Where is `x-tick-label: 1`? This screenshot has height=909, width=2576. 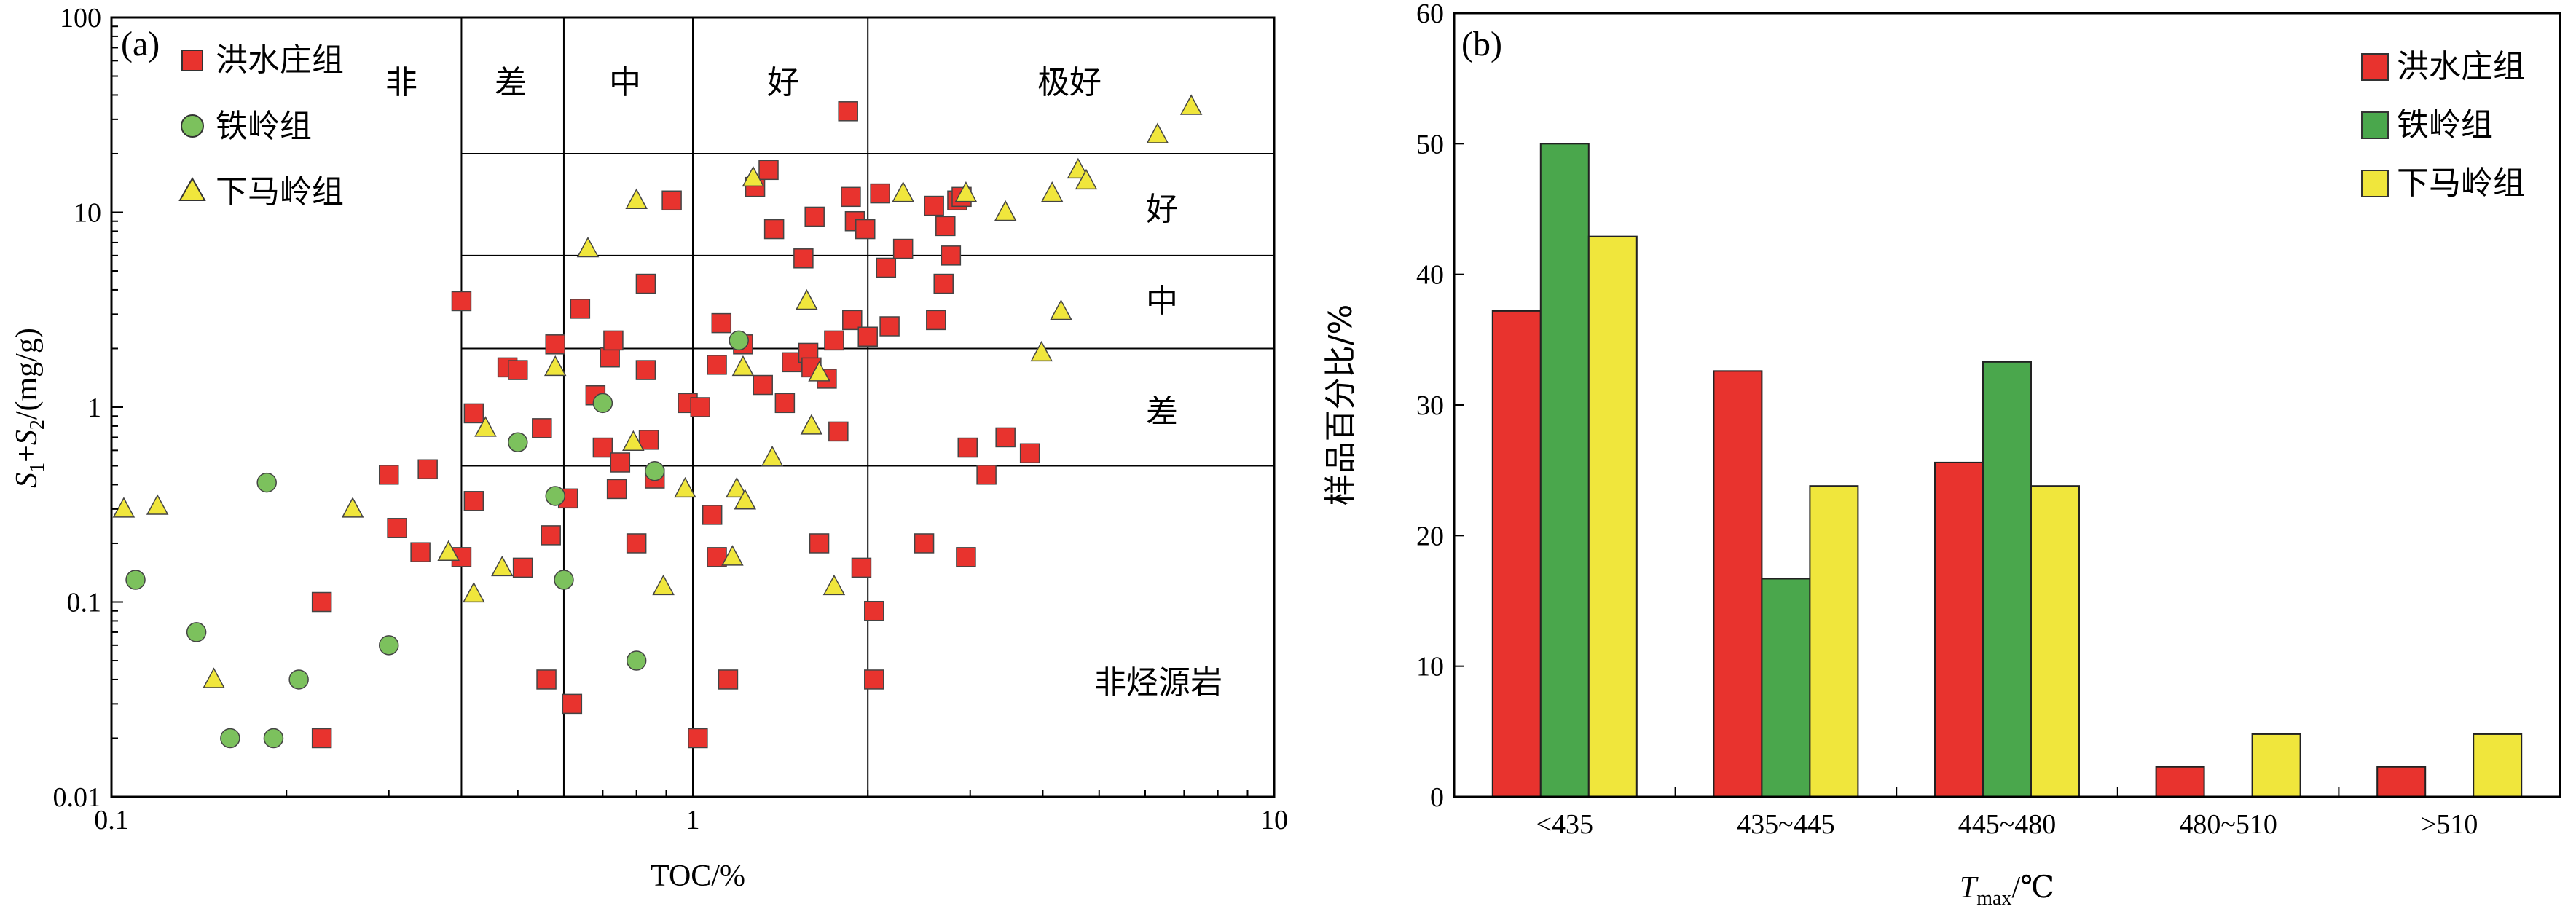
x-tick-label: 1 is located at coordinates (693, 820).